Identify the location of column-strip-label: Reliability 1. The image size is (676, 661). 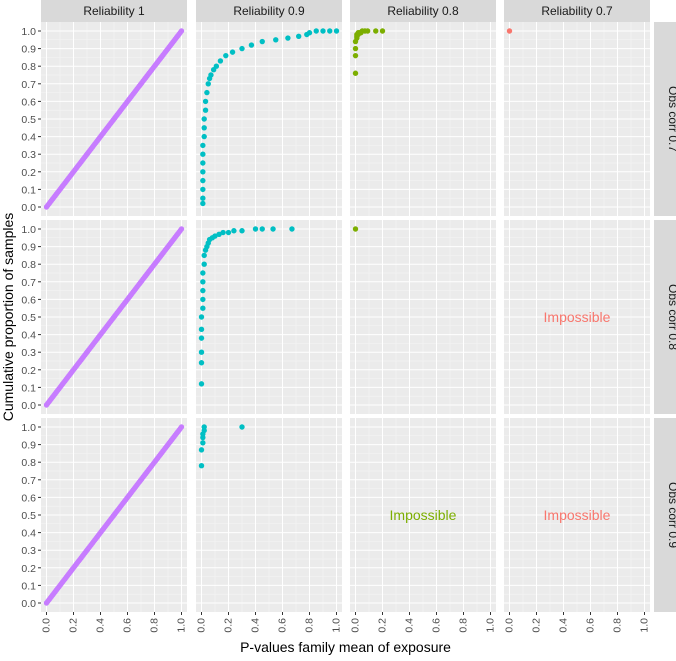
(114, 11).